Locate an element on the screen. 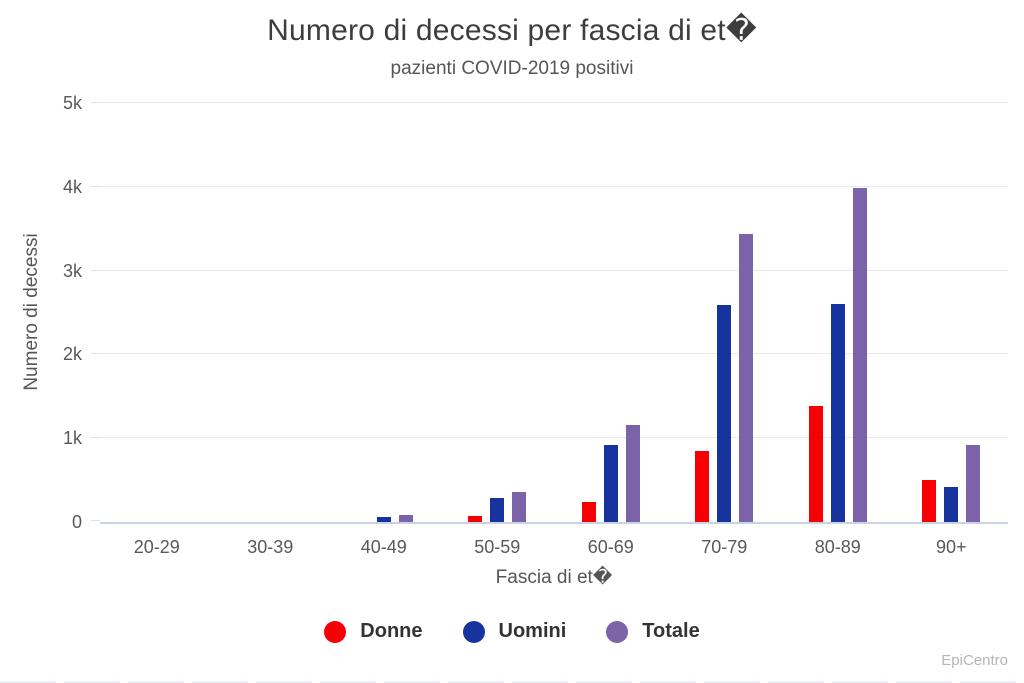 The width and height of the screenshot is (1024, 683). legend-label-donne: Donne is located at coordinates (391, 631).